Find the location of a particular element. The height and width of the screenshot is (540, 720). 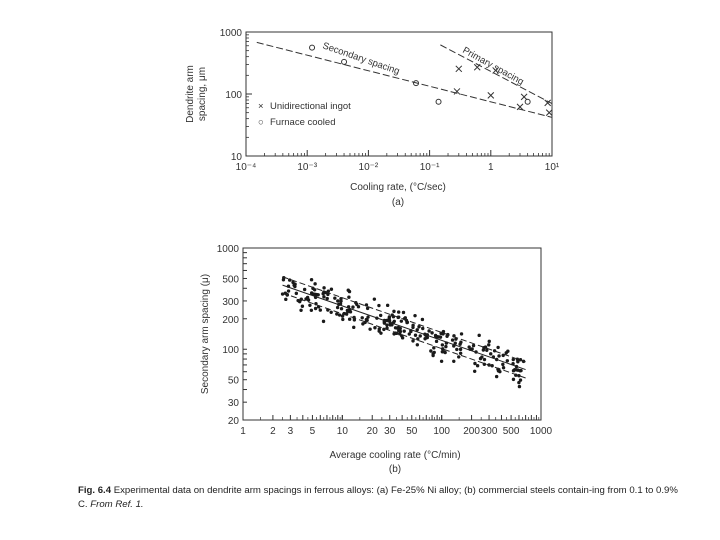

chart-b-x-tick-label: 10 is located at coordinates (343, 431).